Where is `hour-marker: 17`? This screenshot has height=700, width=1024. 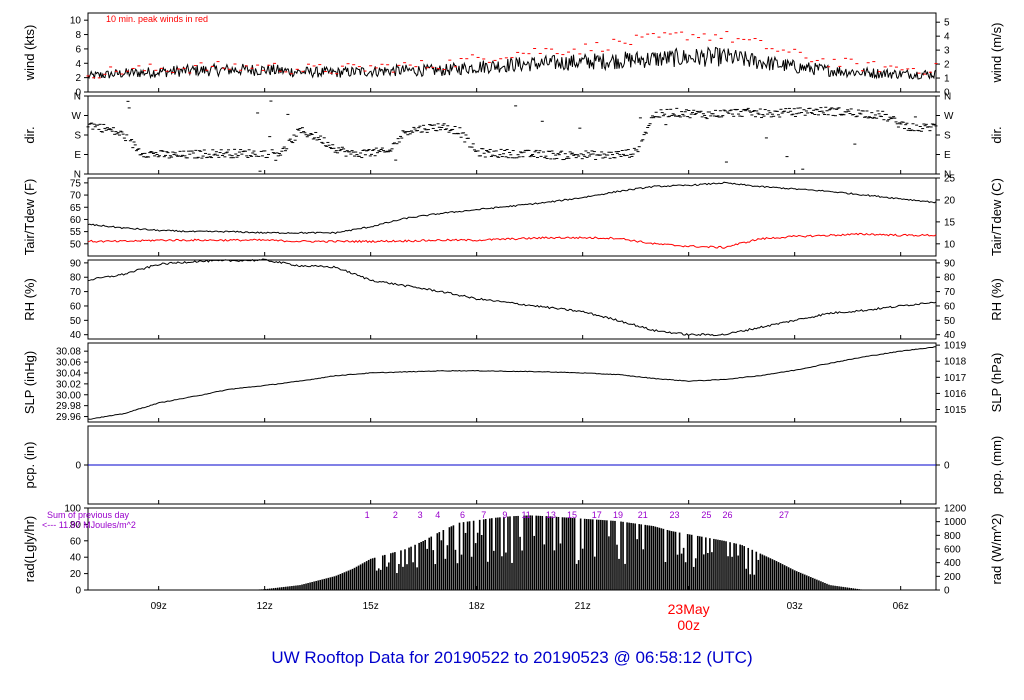
hour-marker: 17 is located at coordinates (597, 515).